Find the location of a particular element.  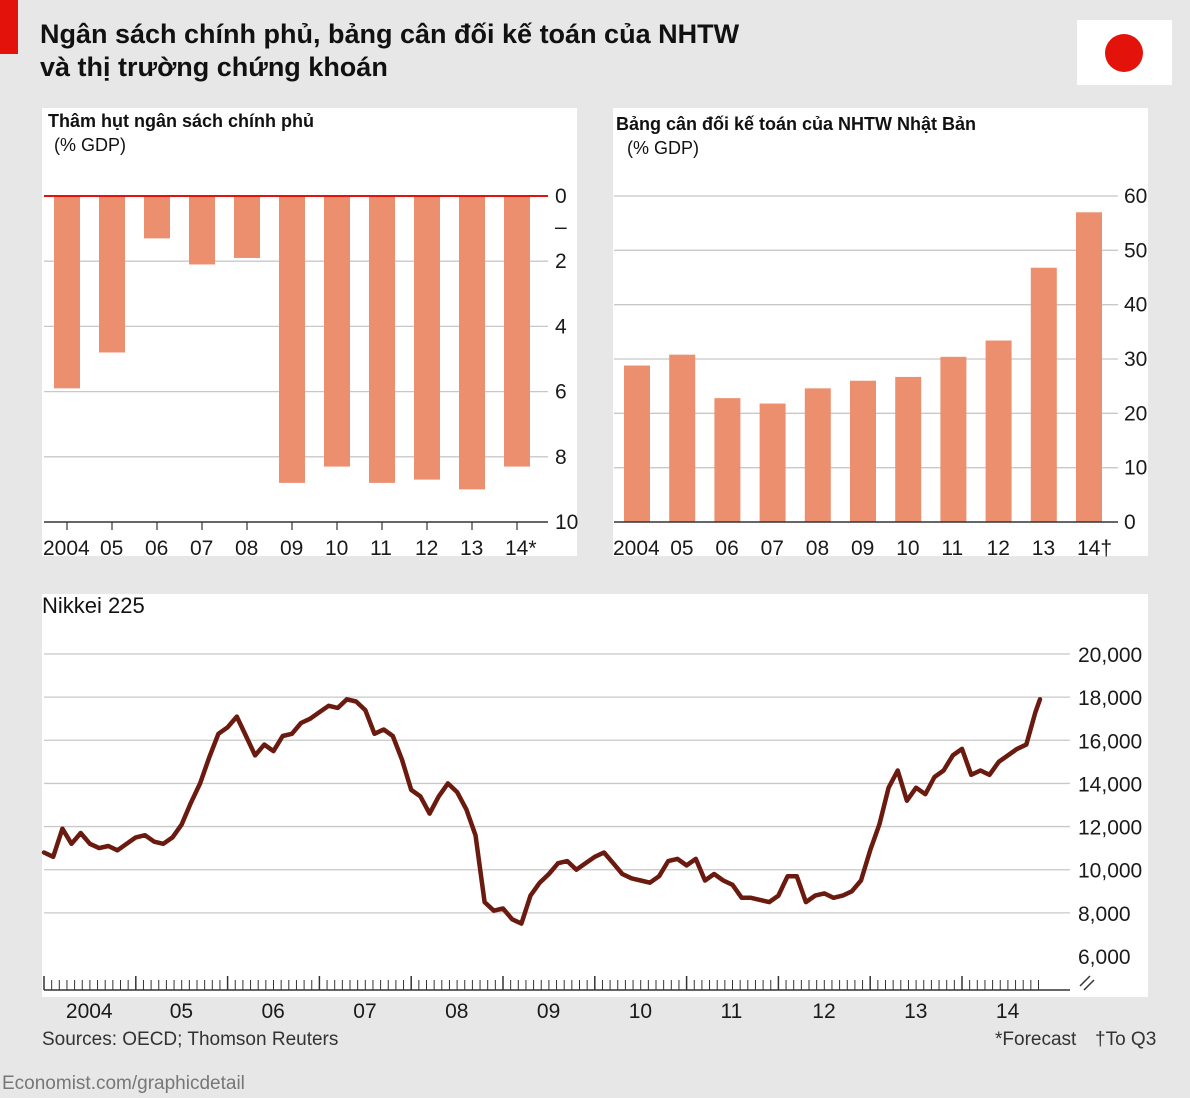

y-tick-label: 2 is located at coordinates (561, 261).